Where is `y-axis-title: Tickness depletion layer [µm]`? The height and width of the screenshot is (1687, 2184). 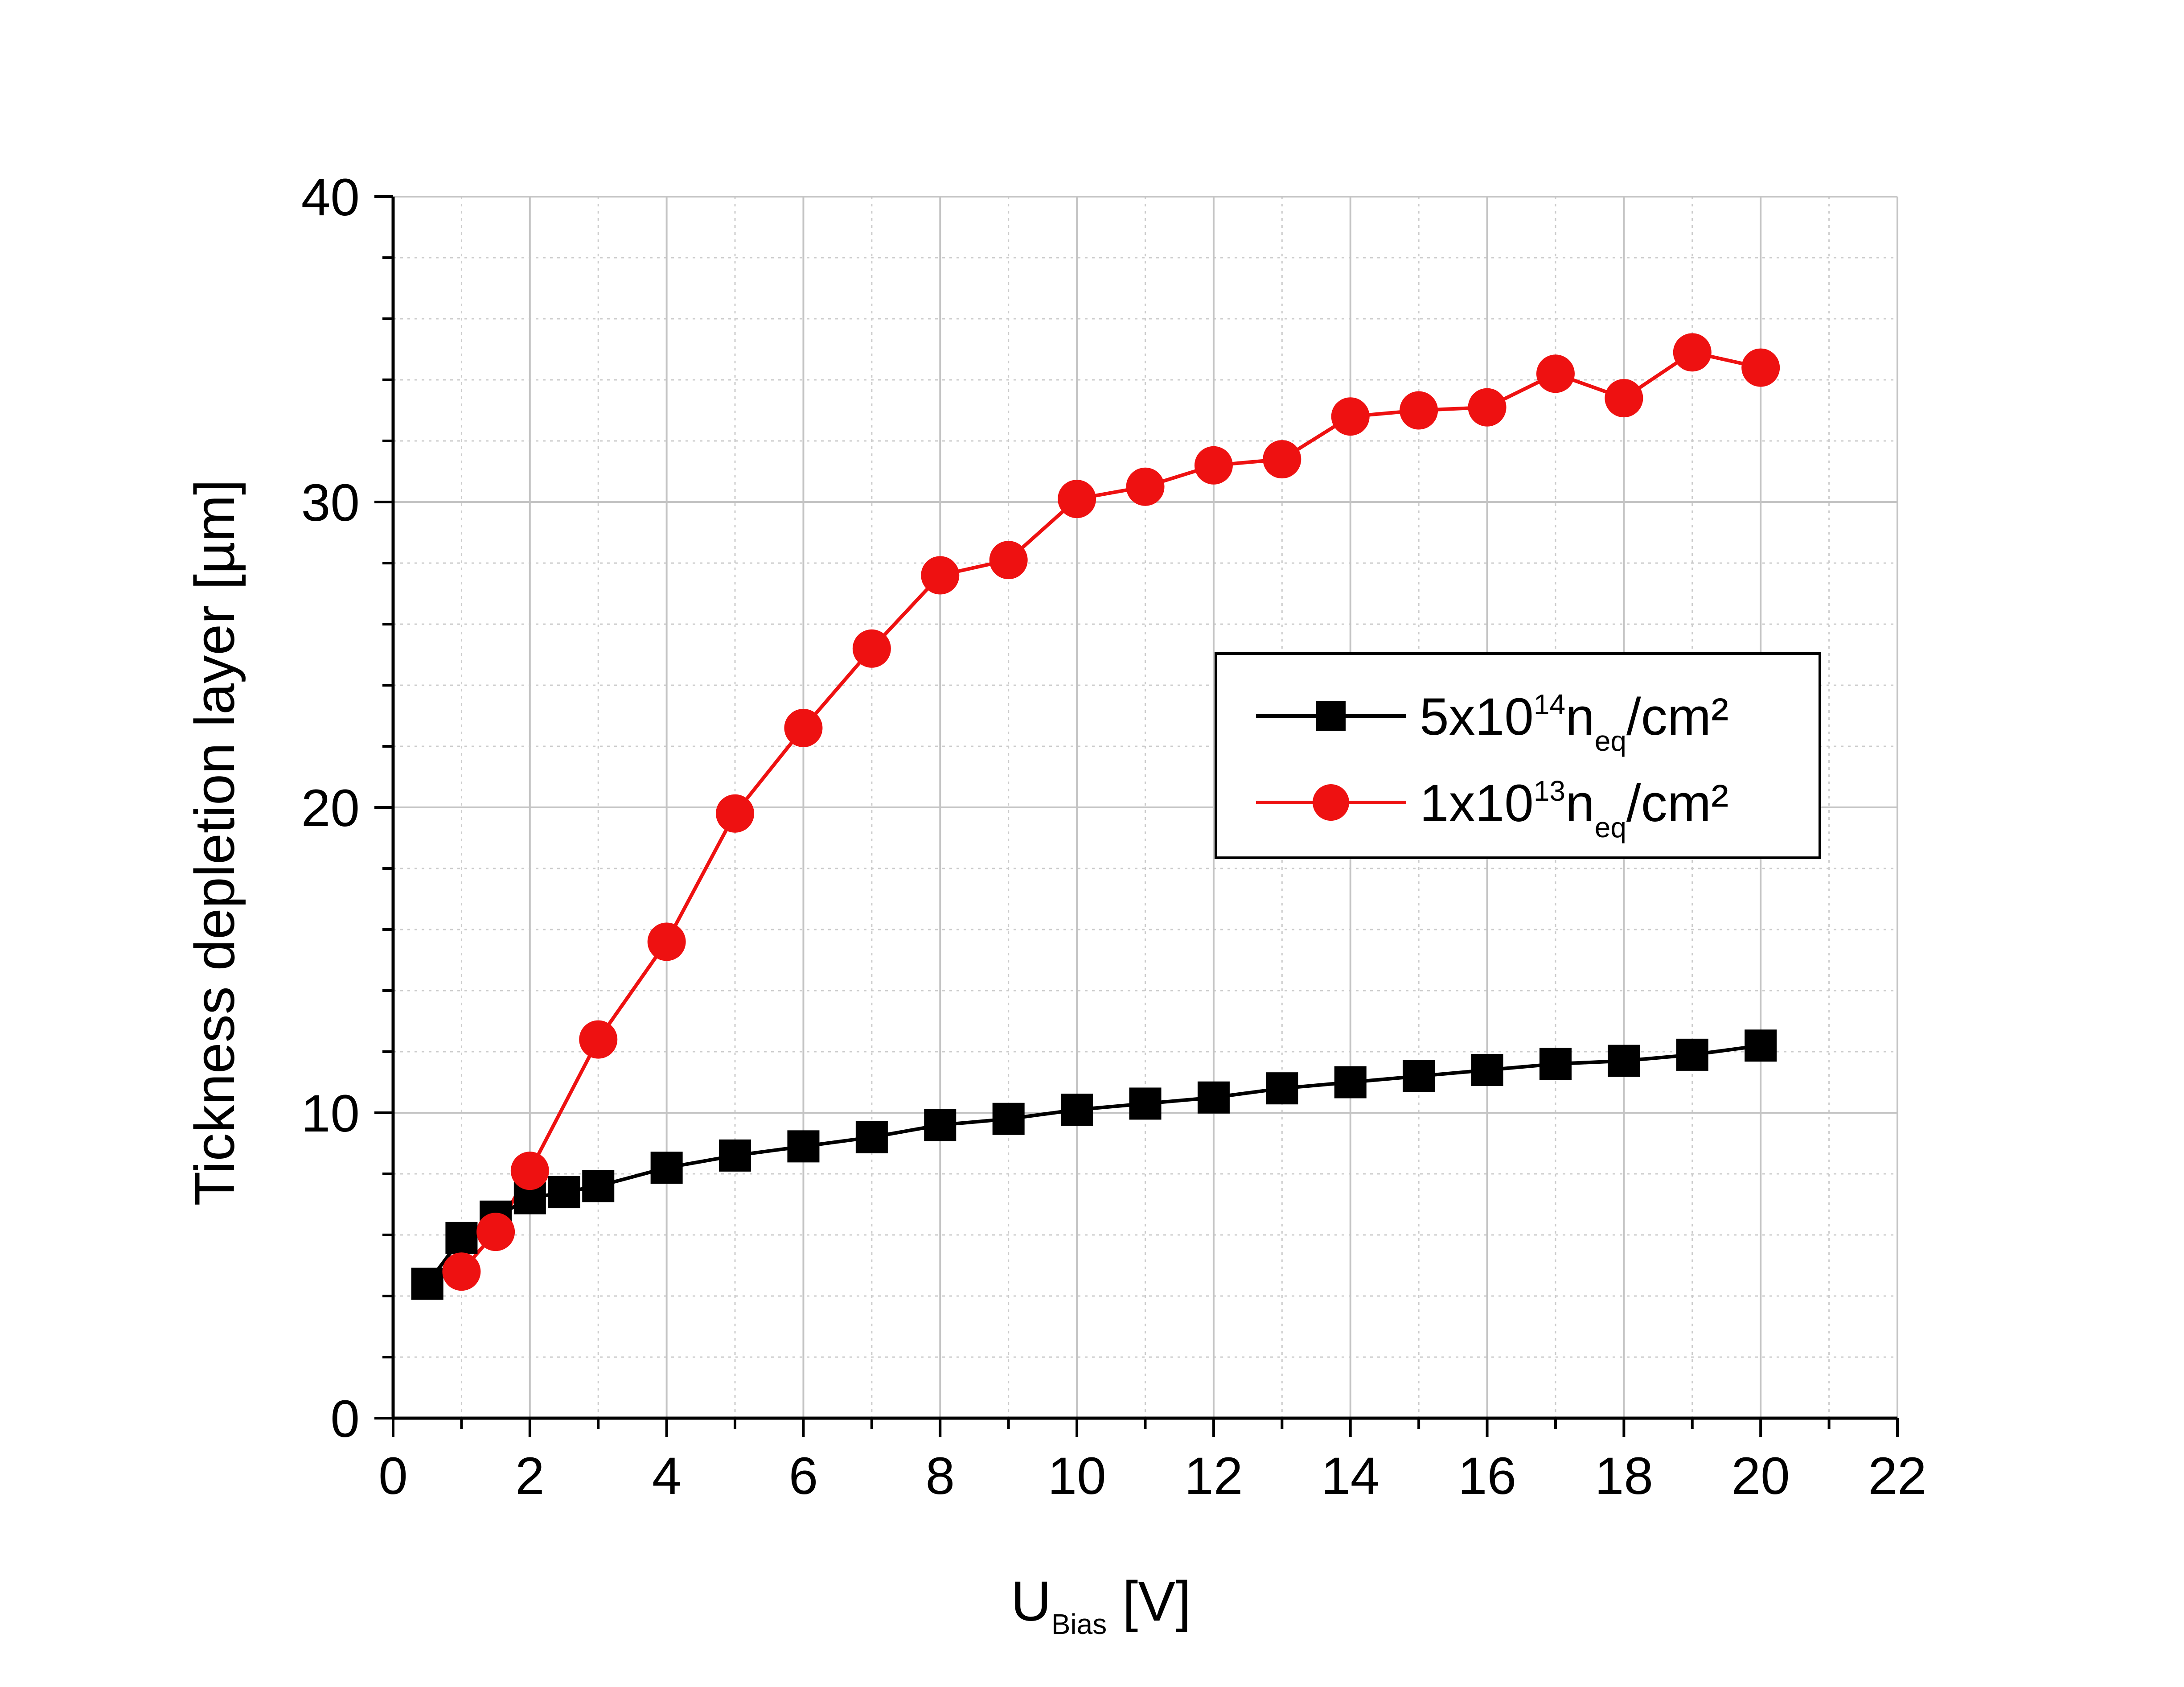
y-axis-title: Tickness depletion layer [µm] is located at coordinates (214, 843).